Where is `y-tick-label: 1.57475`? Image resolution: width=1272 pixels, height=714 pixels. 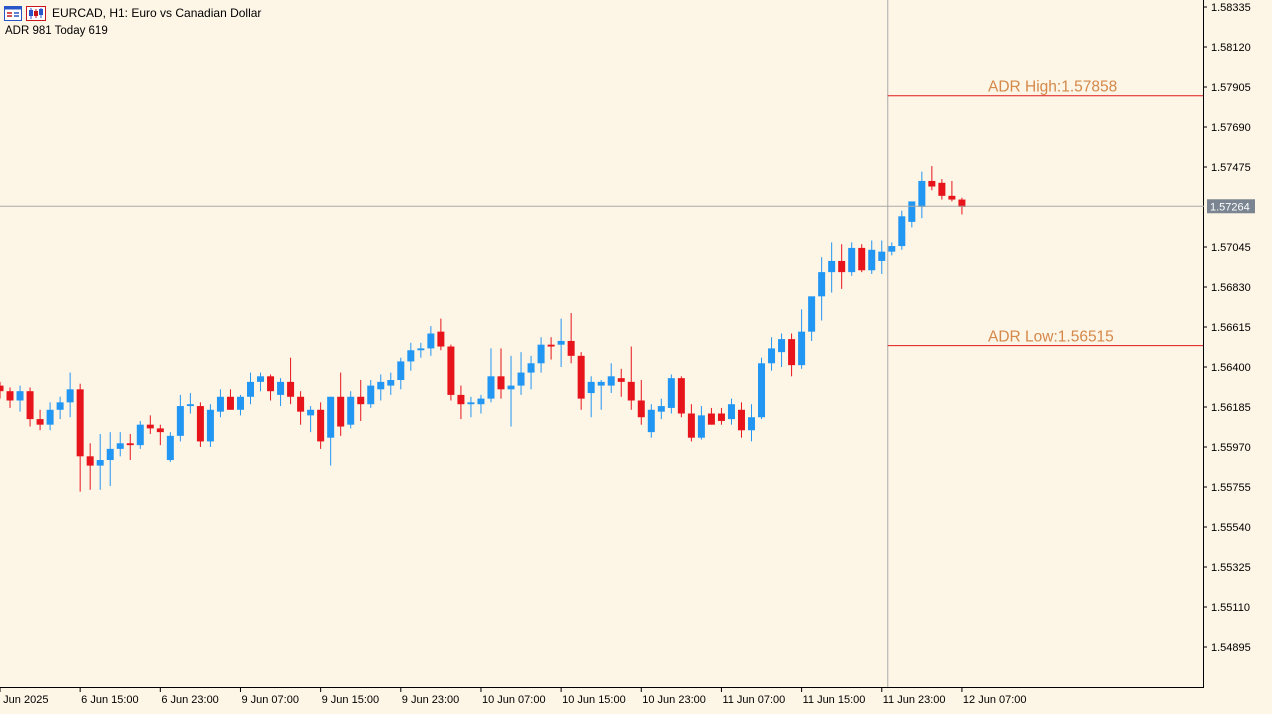 y-tick-label: 1.57475 is located at coordinates (1231, 168).